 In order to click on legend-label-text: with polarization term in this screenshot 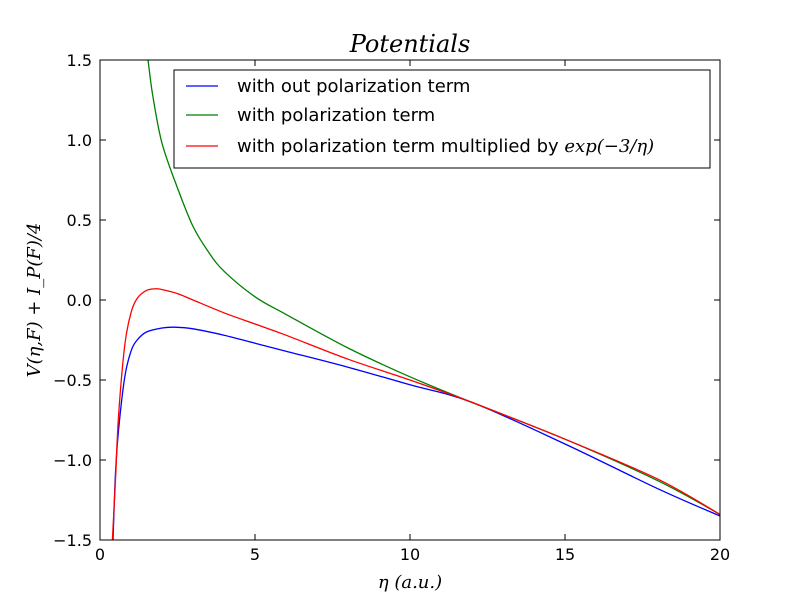, I will do `click(336, 115)`.